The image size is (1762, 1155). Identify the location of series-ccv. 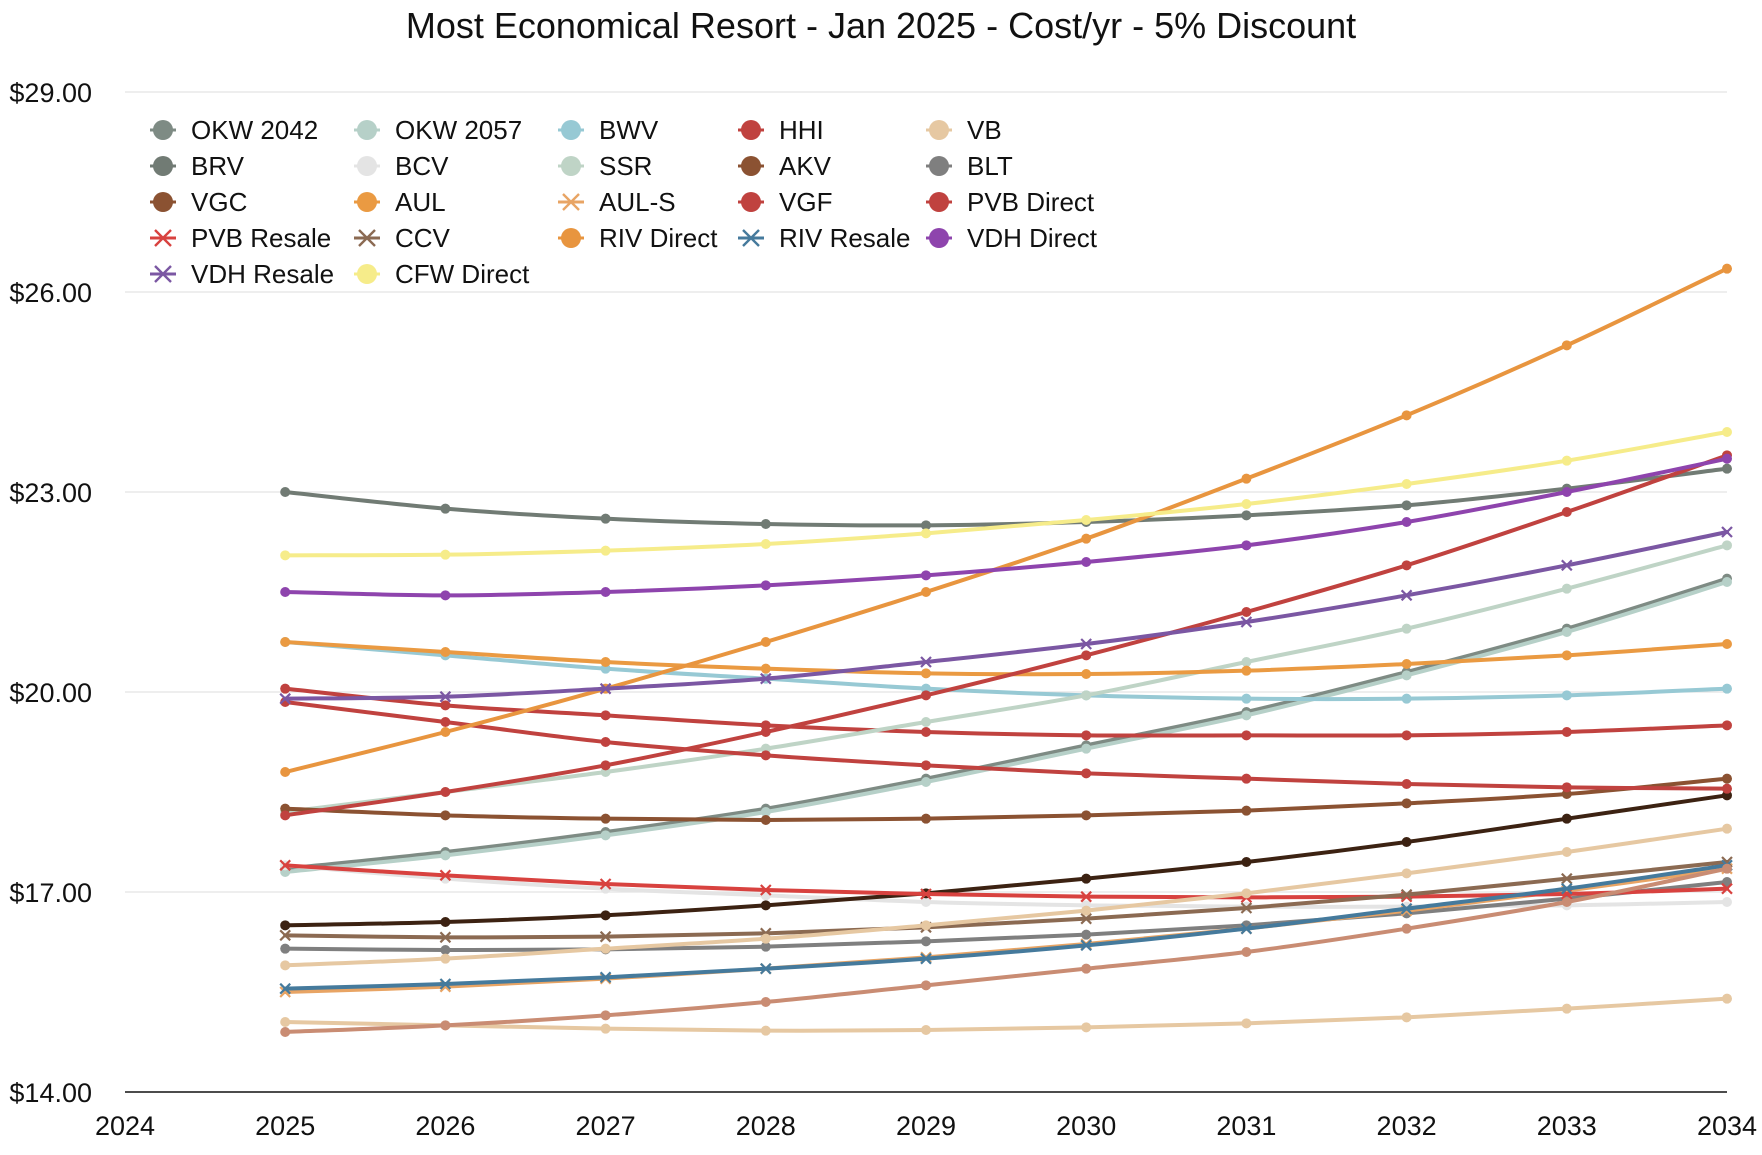
(1006, 900).